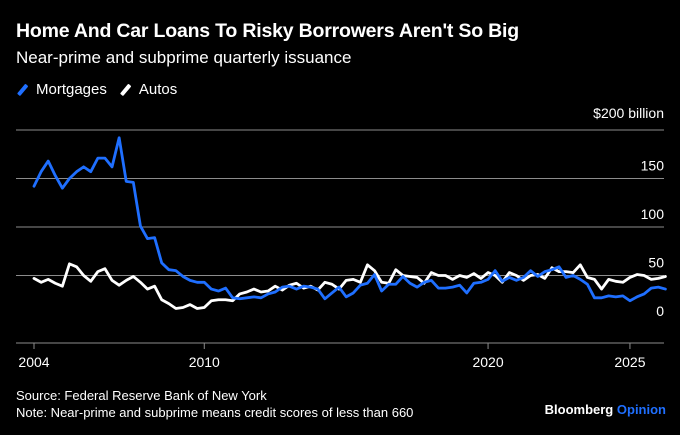 The height and width of the screenshot is (435, 680). Describe the element at coordinates (71, 89) in the screenshot. I see `legend-label-mortgages: Mortgages` at that location.